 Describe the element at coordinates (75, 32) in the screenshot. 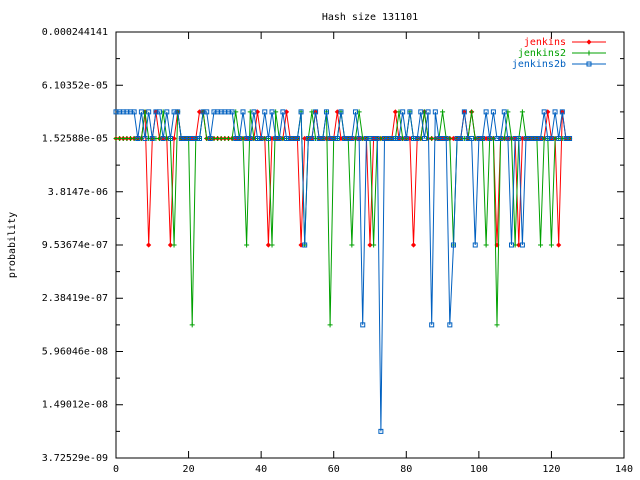

I see `y-tick-label: 0.000244141` at that location.